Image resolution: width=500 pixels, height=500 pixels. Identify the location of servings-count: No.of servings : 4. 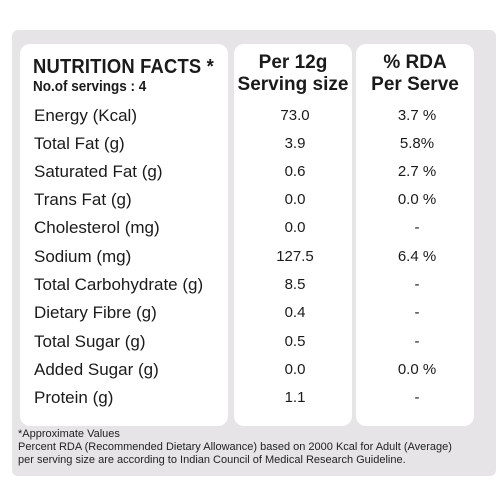
(90, 86).